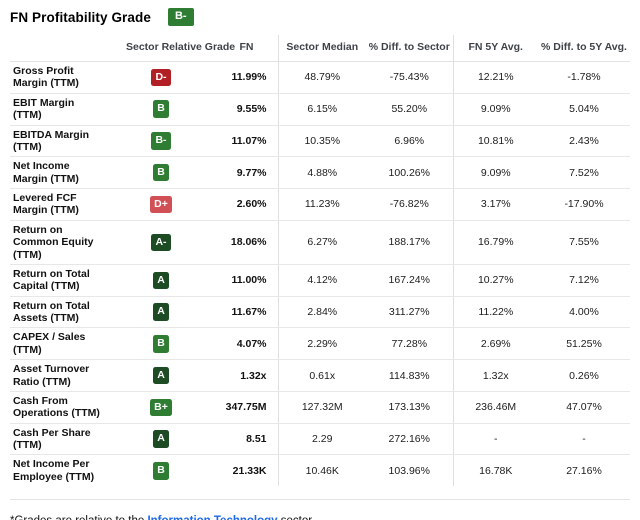  I want to click on sector-median-value: 127.32M, so click(321, 407).